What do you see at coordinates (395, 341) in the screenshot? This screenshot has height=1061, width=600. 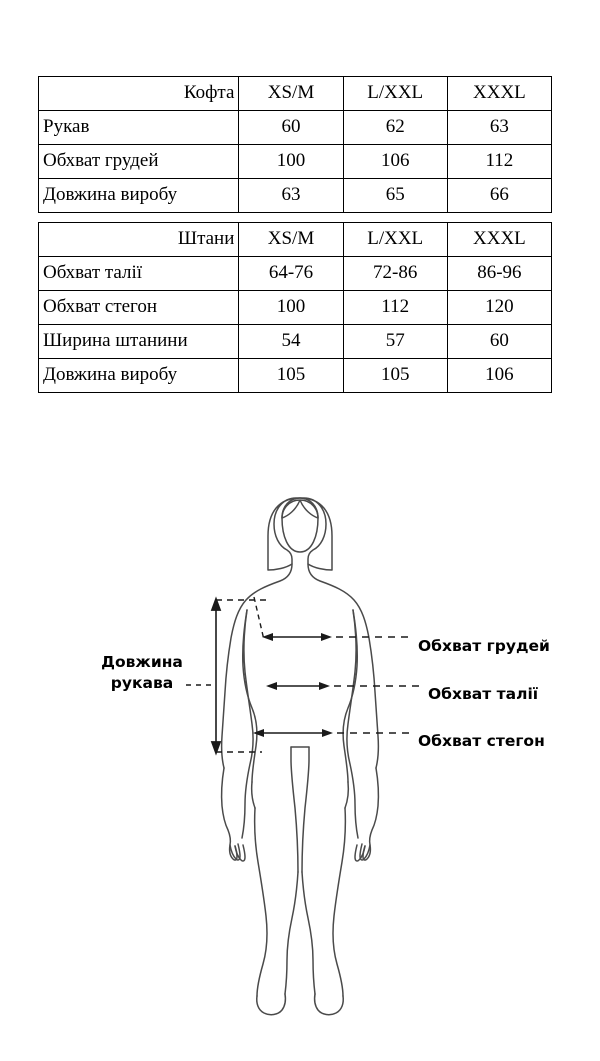 I see `cell-value: 57` at bounding box center [395, 341].